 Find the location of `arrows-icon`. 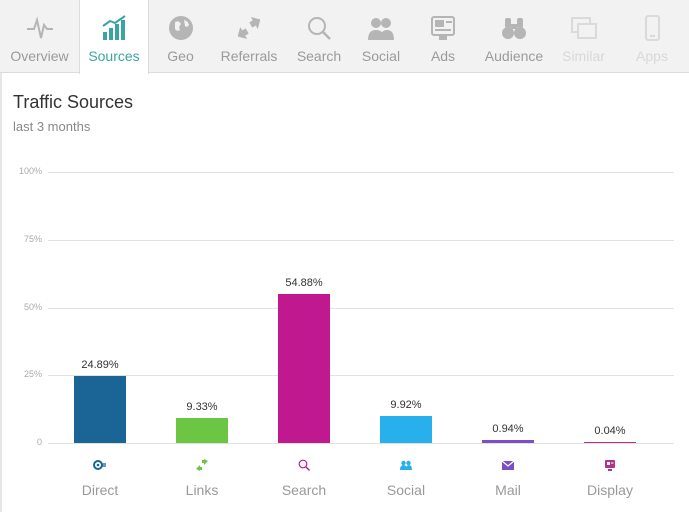

arrows-icon is located at coordinates (249, 28).